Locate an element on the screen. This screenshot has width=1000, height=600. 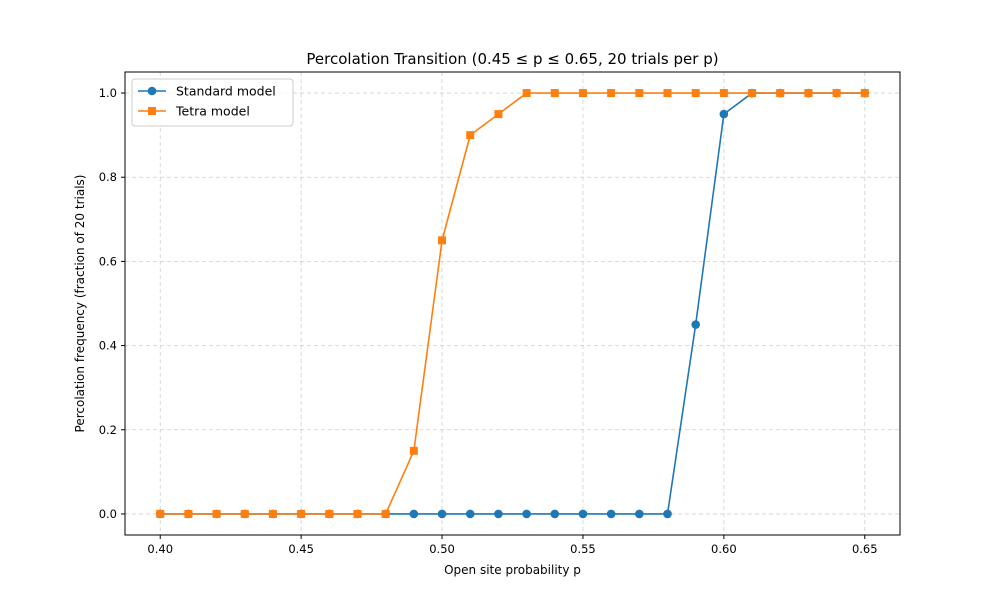
legend-box is located at coordinates (212, 102).